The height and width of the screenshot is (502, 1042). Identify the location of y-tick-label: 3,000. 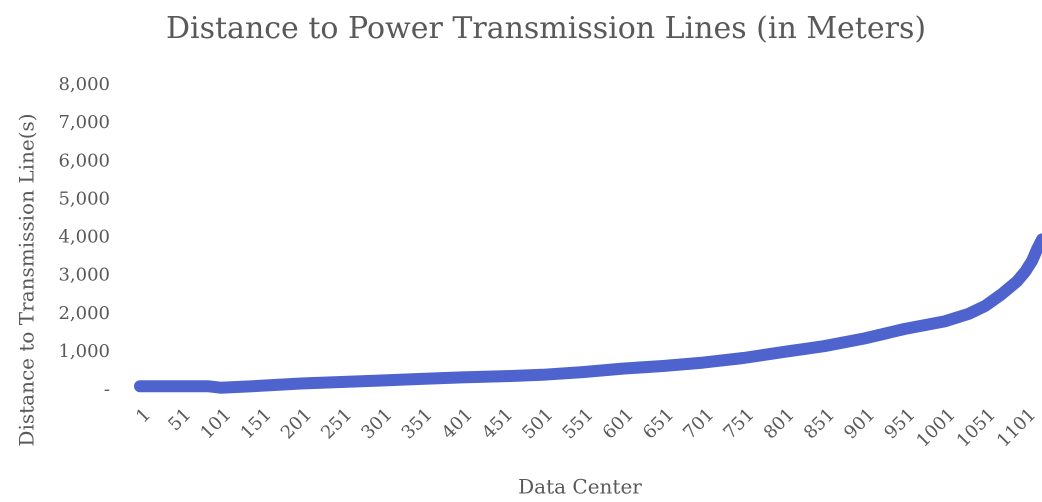
(84, 275).